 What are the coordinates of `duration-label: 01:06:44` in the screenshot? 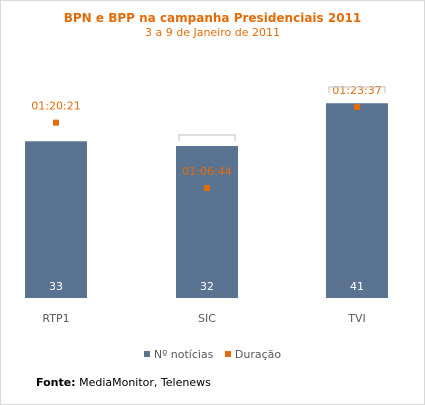 It's located at (206, 171).